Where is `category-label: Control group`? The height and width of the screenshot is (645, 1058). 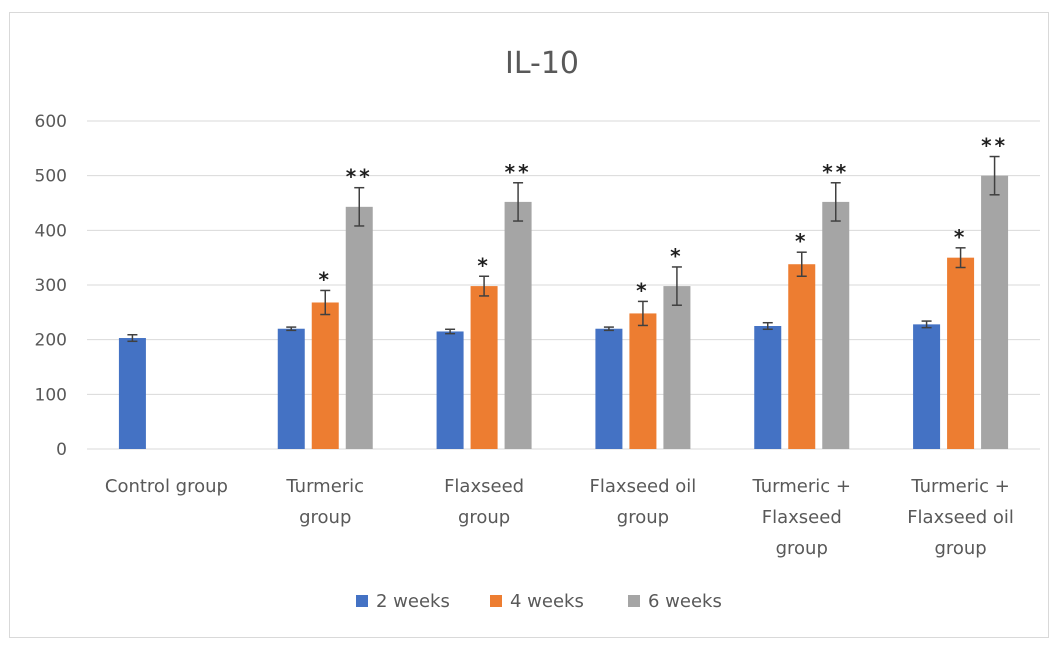
category-label: Control group is located at coordinates (166, 486).